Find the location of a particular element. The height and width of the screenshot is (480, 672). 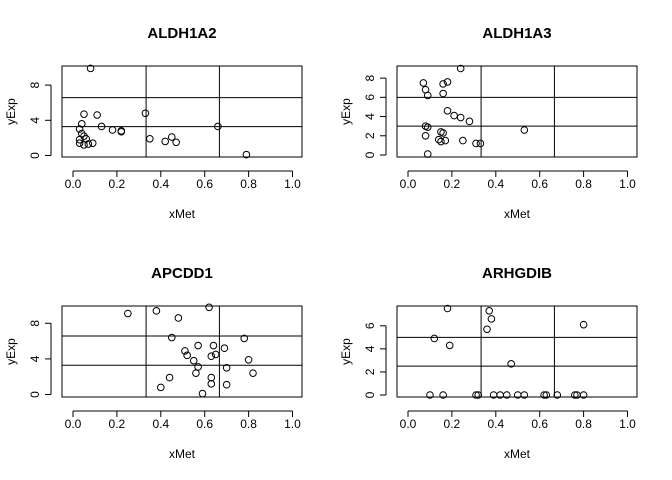

panel-title: ALDH1A3 is located at coordinates (516, 33).